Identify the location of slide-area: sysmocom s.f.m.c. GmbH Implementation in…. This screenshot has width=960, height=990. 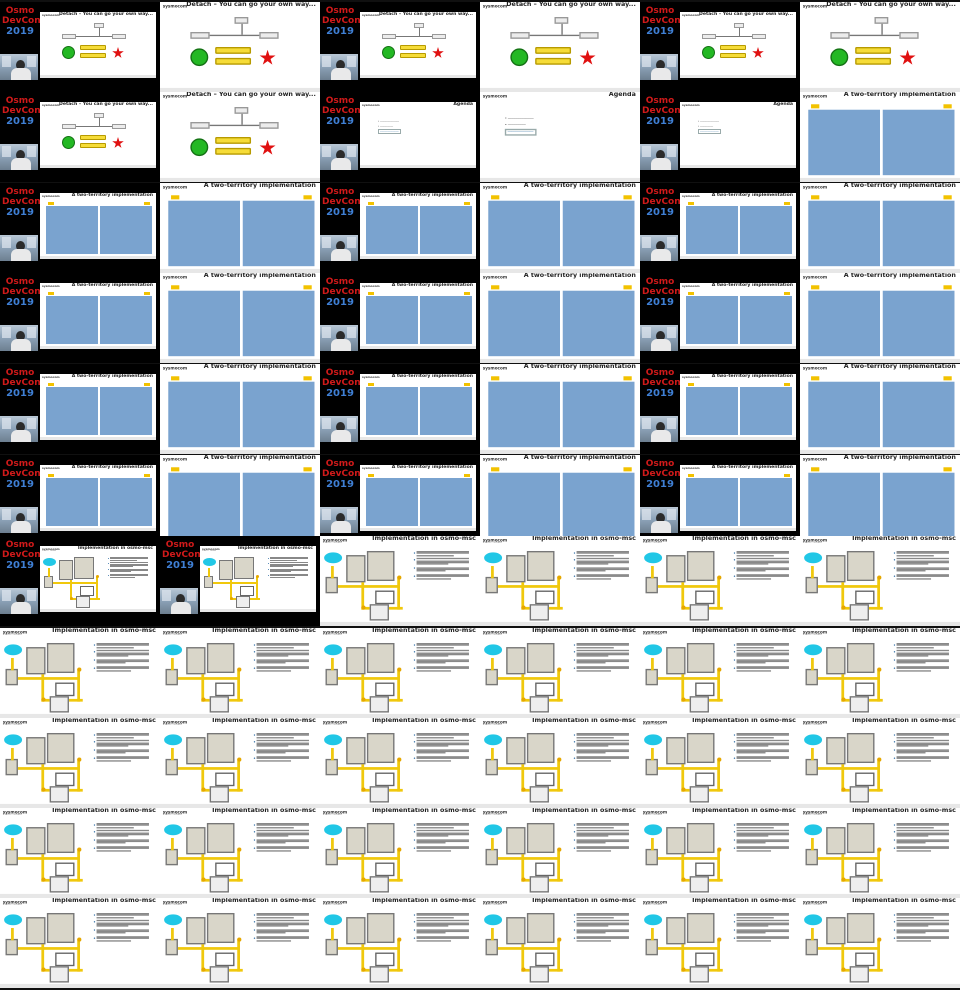
(560, 673).